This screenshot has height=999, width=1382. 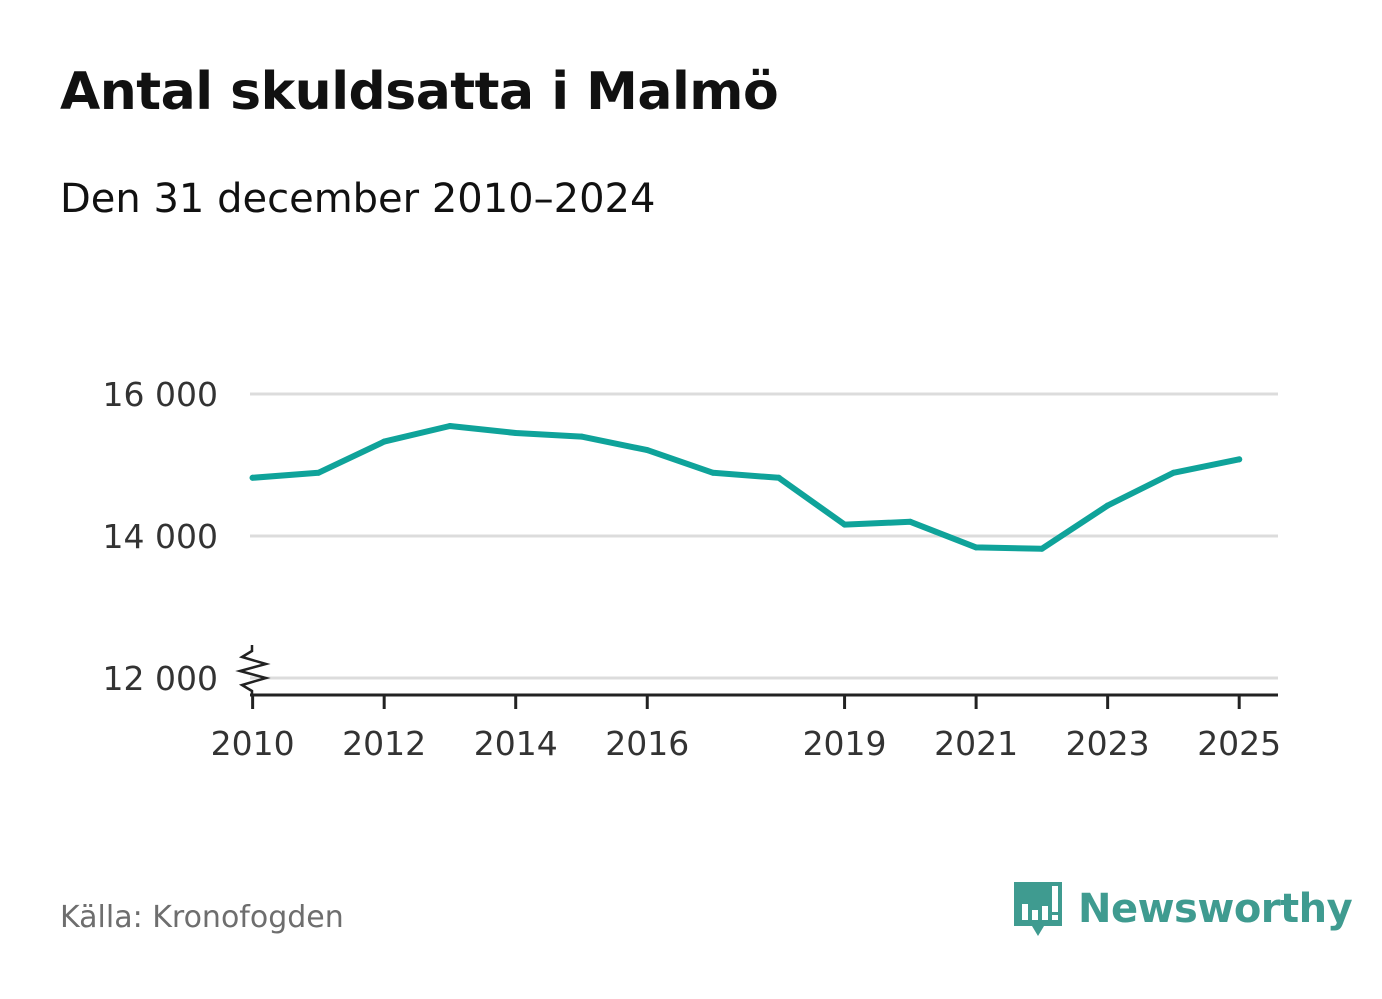 I want to click on y-axis-ticks: 12 000 14 000 16 000, so click(x=160, y=536).